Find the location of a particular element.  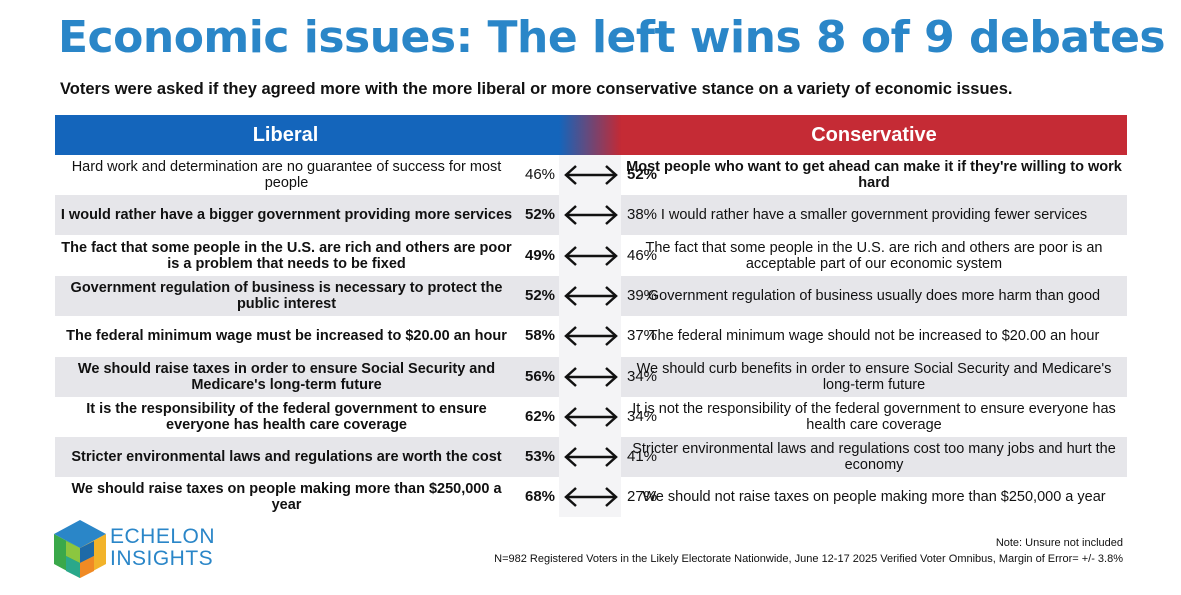

liberal-percent: 46% is located at coordinates (540, 174).